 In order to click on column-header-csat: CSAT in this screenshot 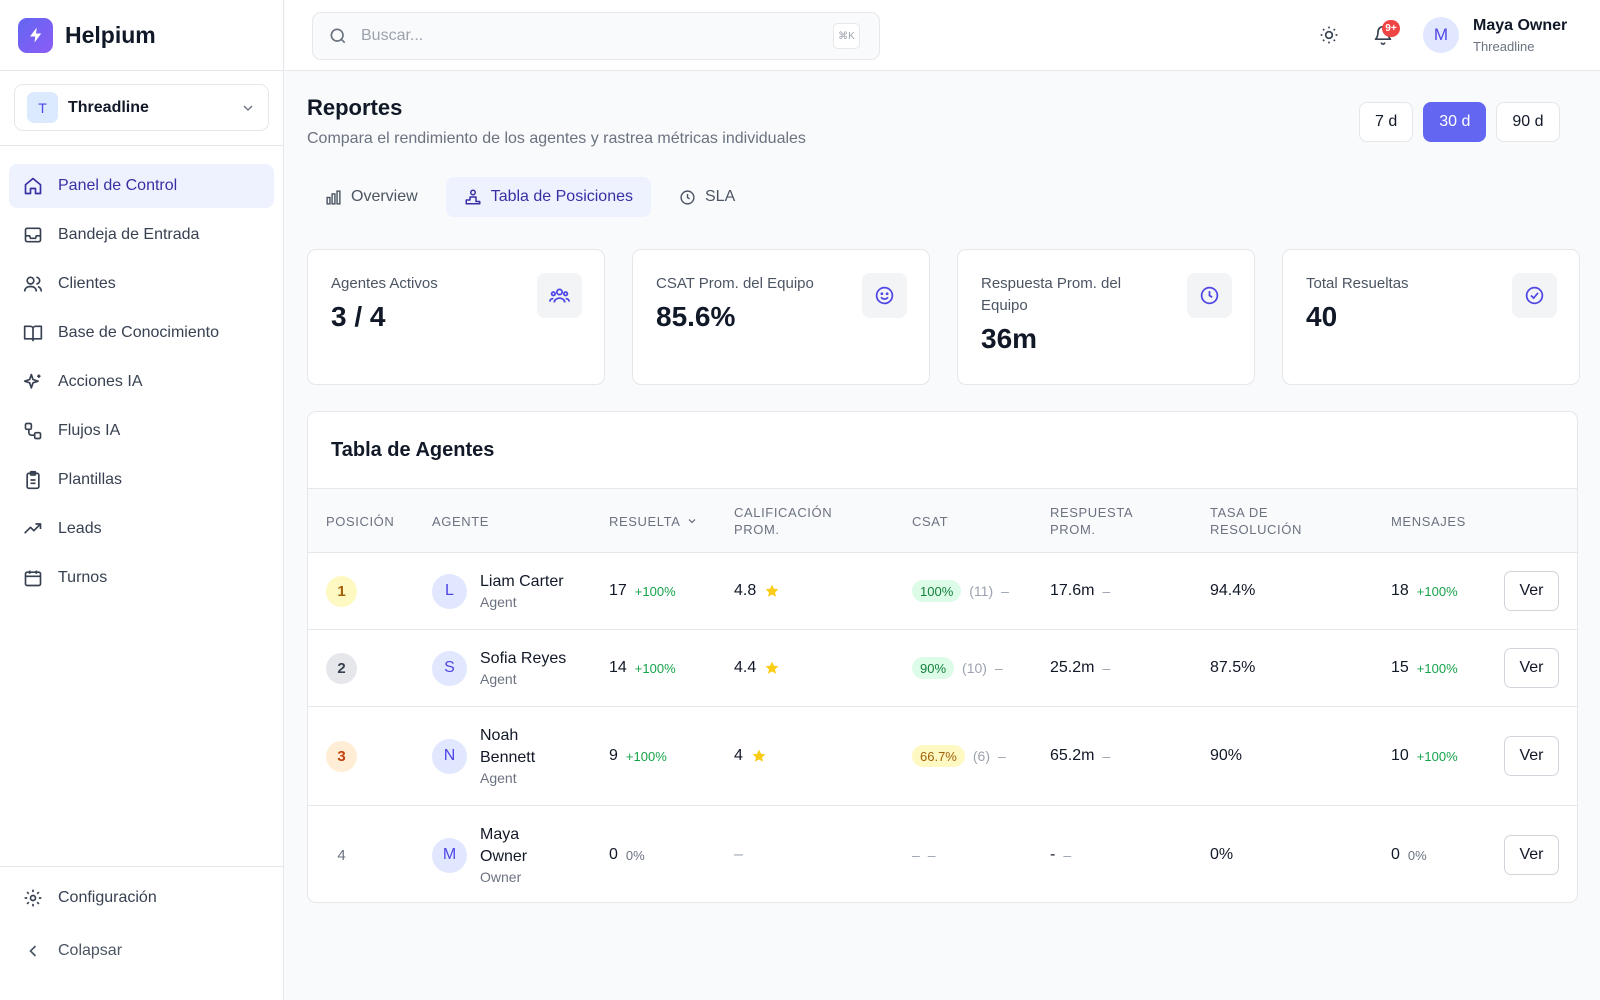, I will do `click(930, 521)`.